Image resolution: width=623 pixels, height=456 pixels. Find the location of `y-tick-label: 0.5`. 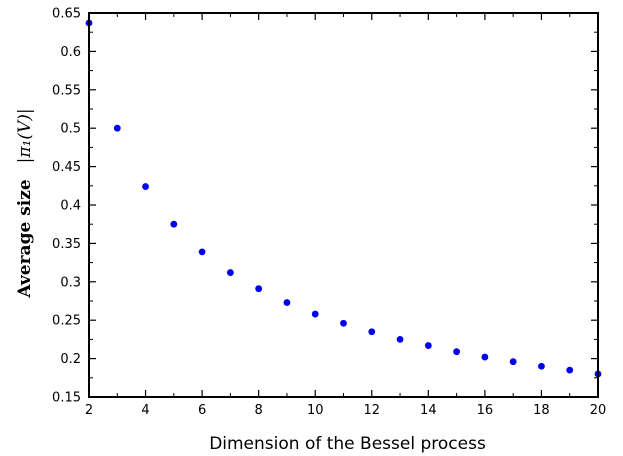

y-tick-label: 0.5 is located at coordinates (70, 129).